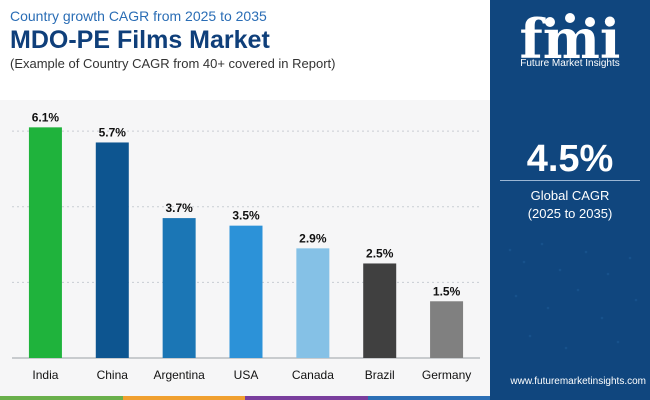 The height and width of the screenshot is (400, 650). What do you see at coordinates (447, 291) in the screenshot?
I see `data-label: 1.5%` at bounding box center [447, 291].